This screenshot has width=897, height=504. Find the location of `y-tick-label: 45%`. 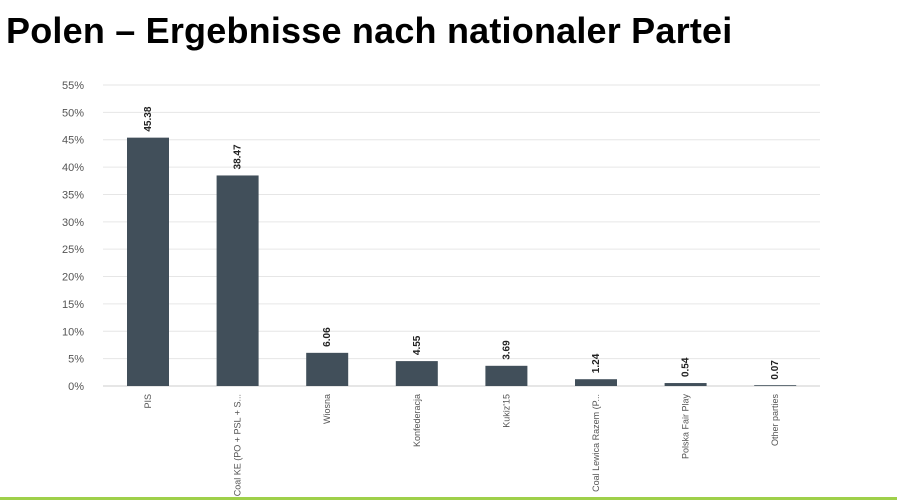

y-tick-label: 45% is located at coordinates (73, 141).